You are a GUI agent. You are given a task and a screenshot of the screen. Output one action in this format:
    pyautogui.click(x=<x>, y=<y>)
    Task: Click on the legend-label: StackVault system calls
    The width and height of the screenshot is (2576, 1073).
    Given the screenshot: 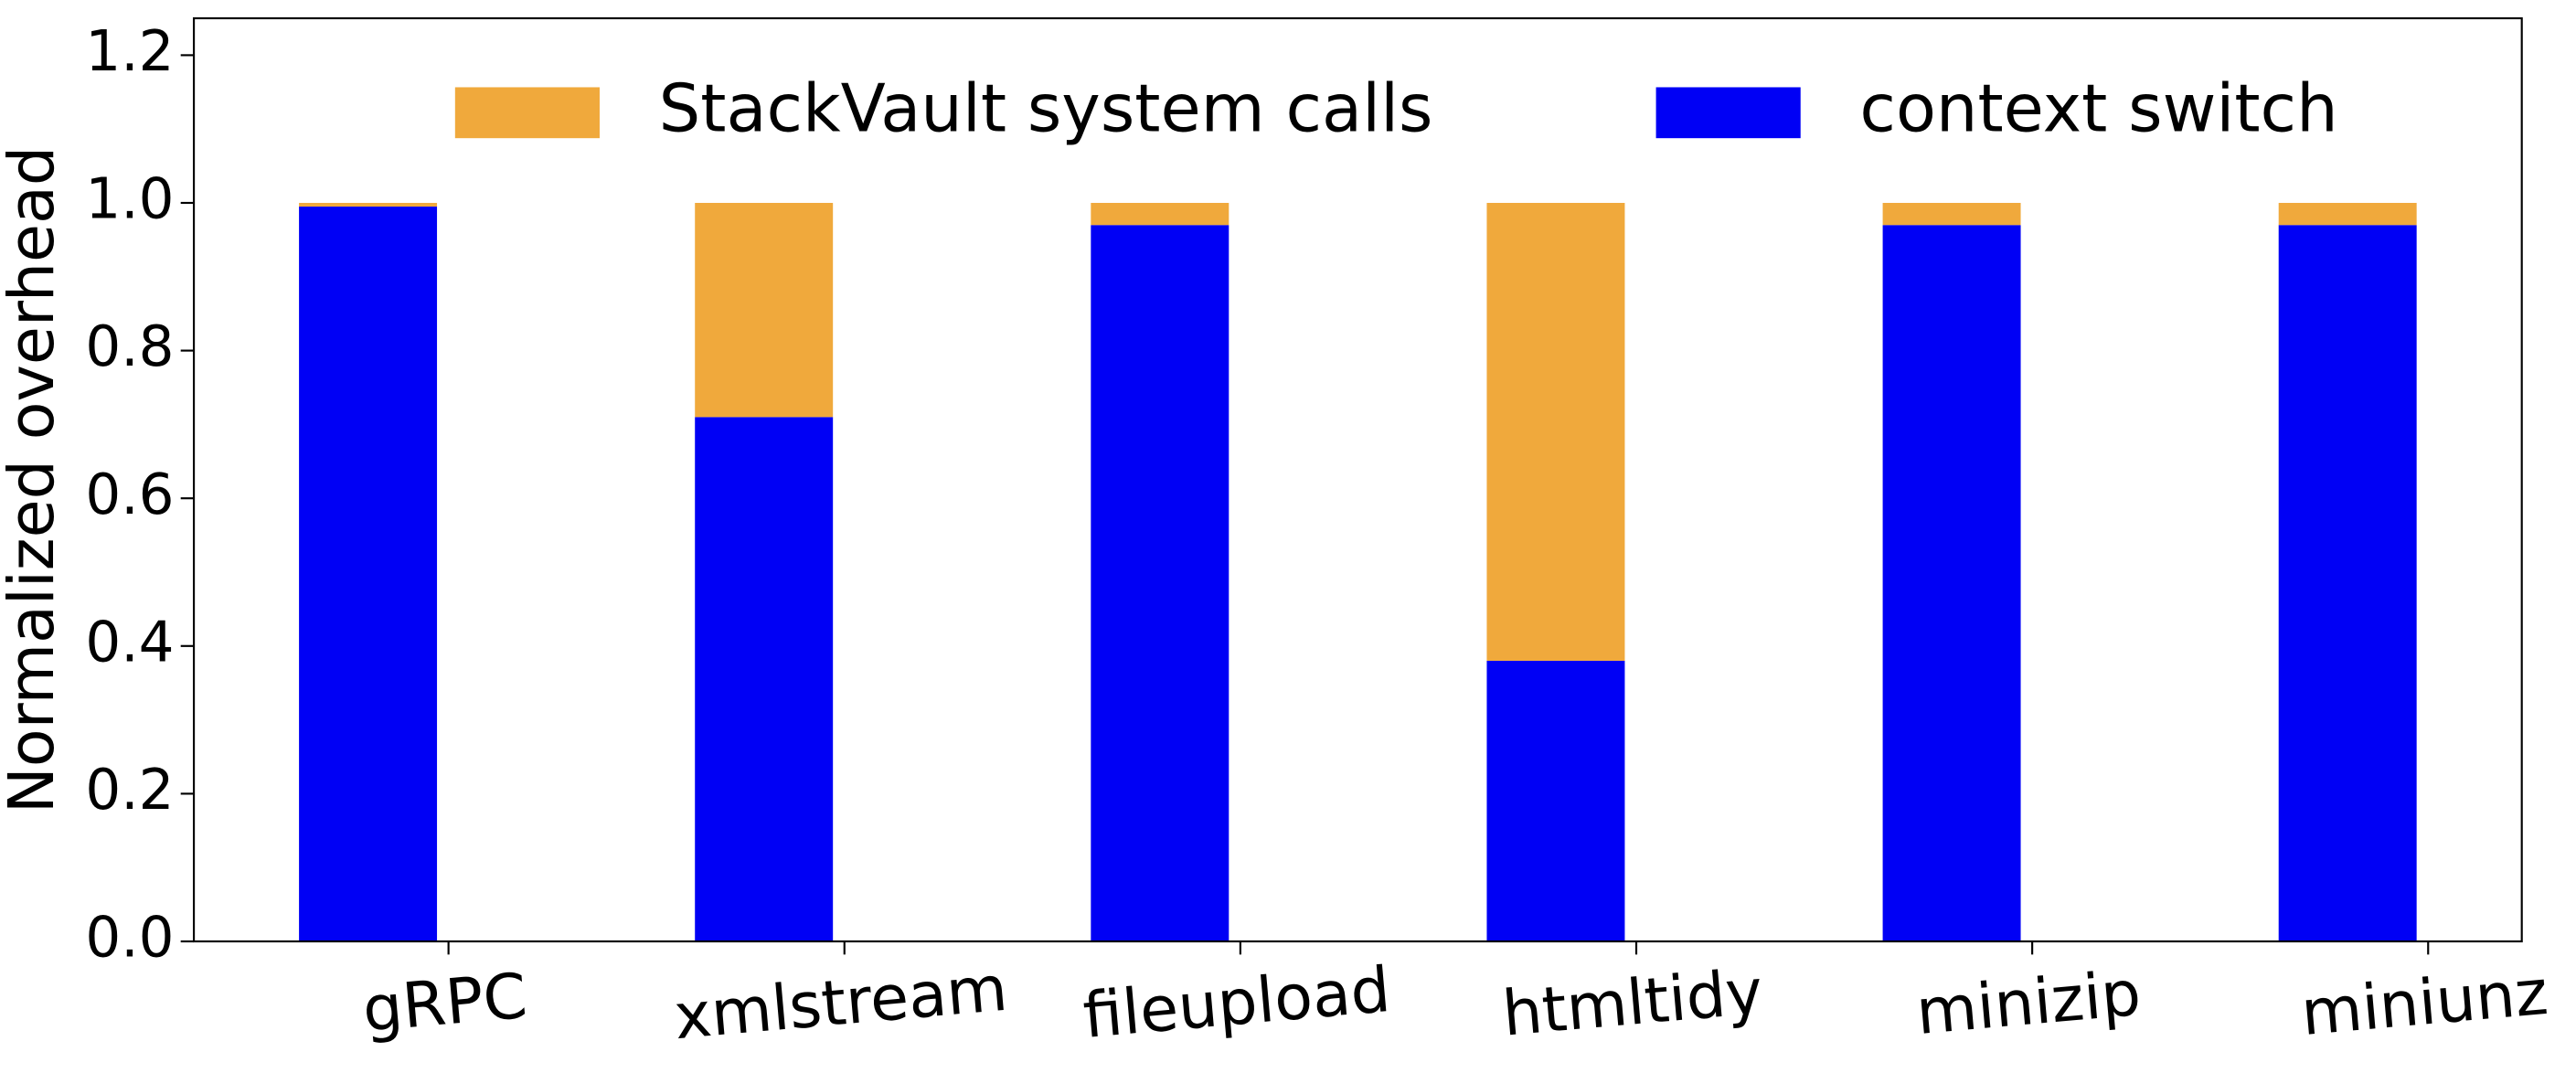 What is the action you would take?
    pyautogui.click(x=1046, y=108)
    